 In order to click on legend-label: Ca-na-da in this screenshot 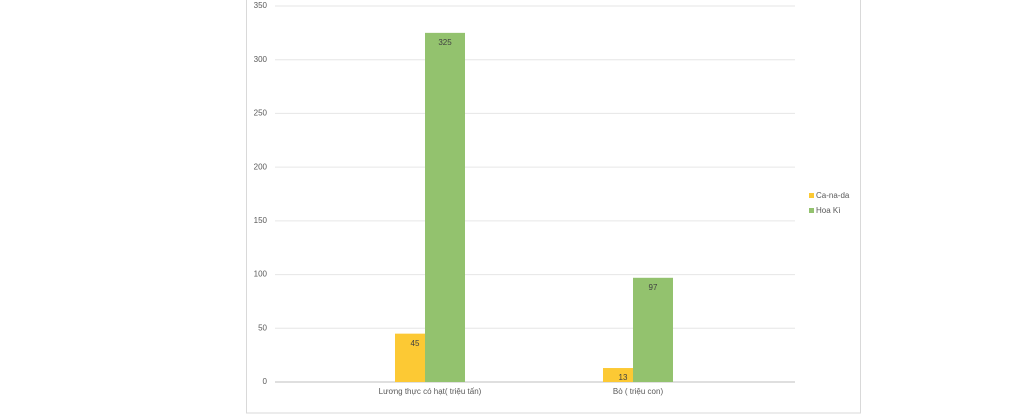, I will do `click(833, 195)`.